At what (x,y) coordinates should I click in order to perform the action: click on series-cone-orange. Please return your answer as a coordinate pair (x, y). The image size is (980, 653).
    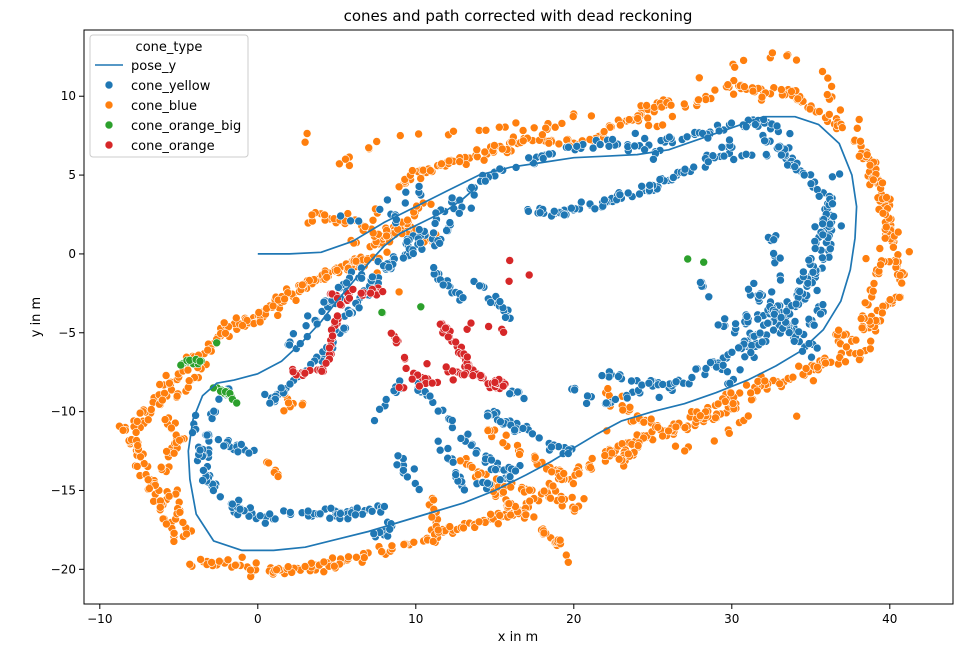
    Looking at the image, I should click on (411, 324).